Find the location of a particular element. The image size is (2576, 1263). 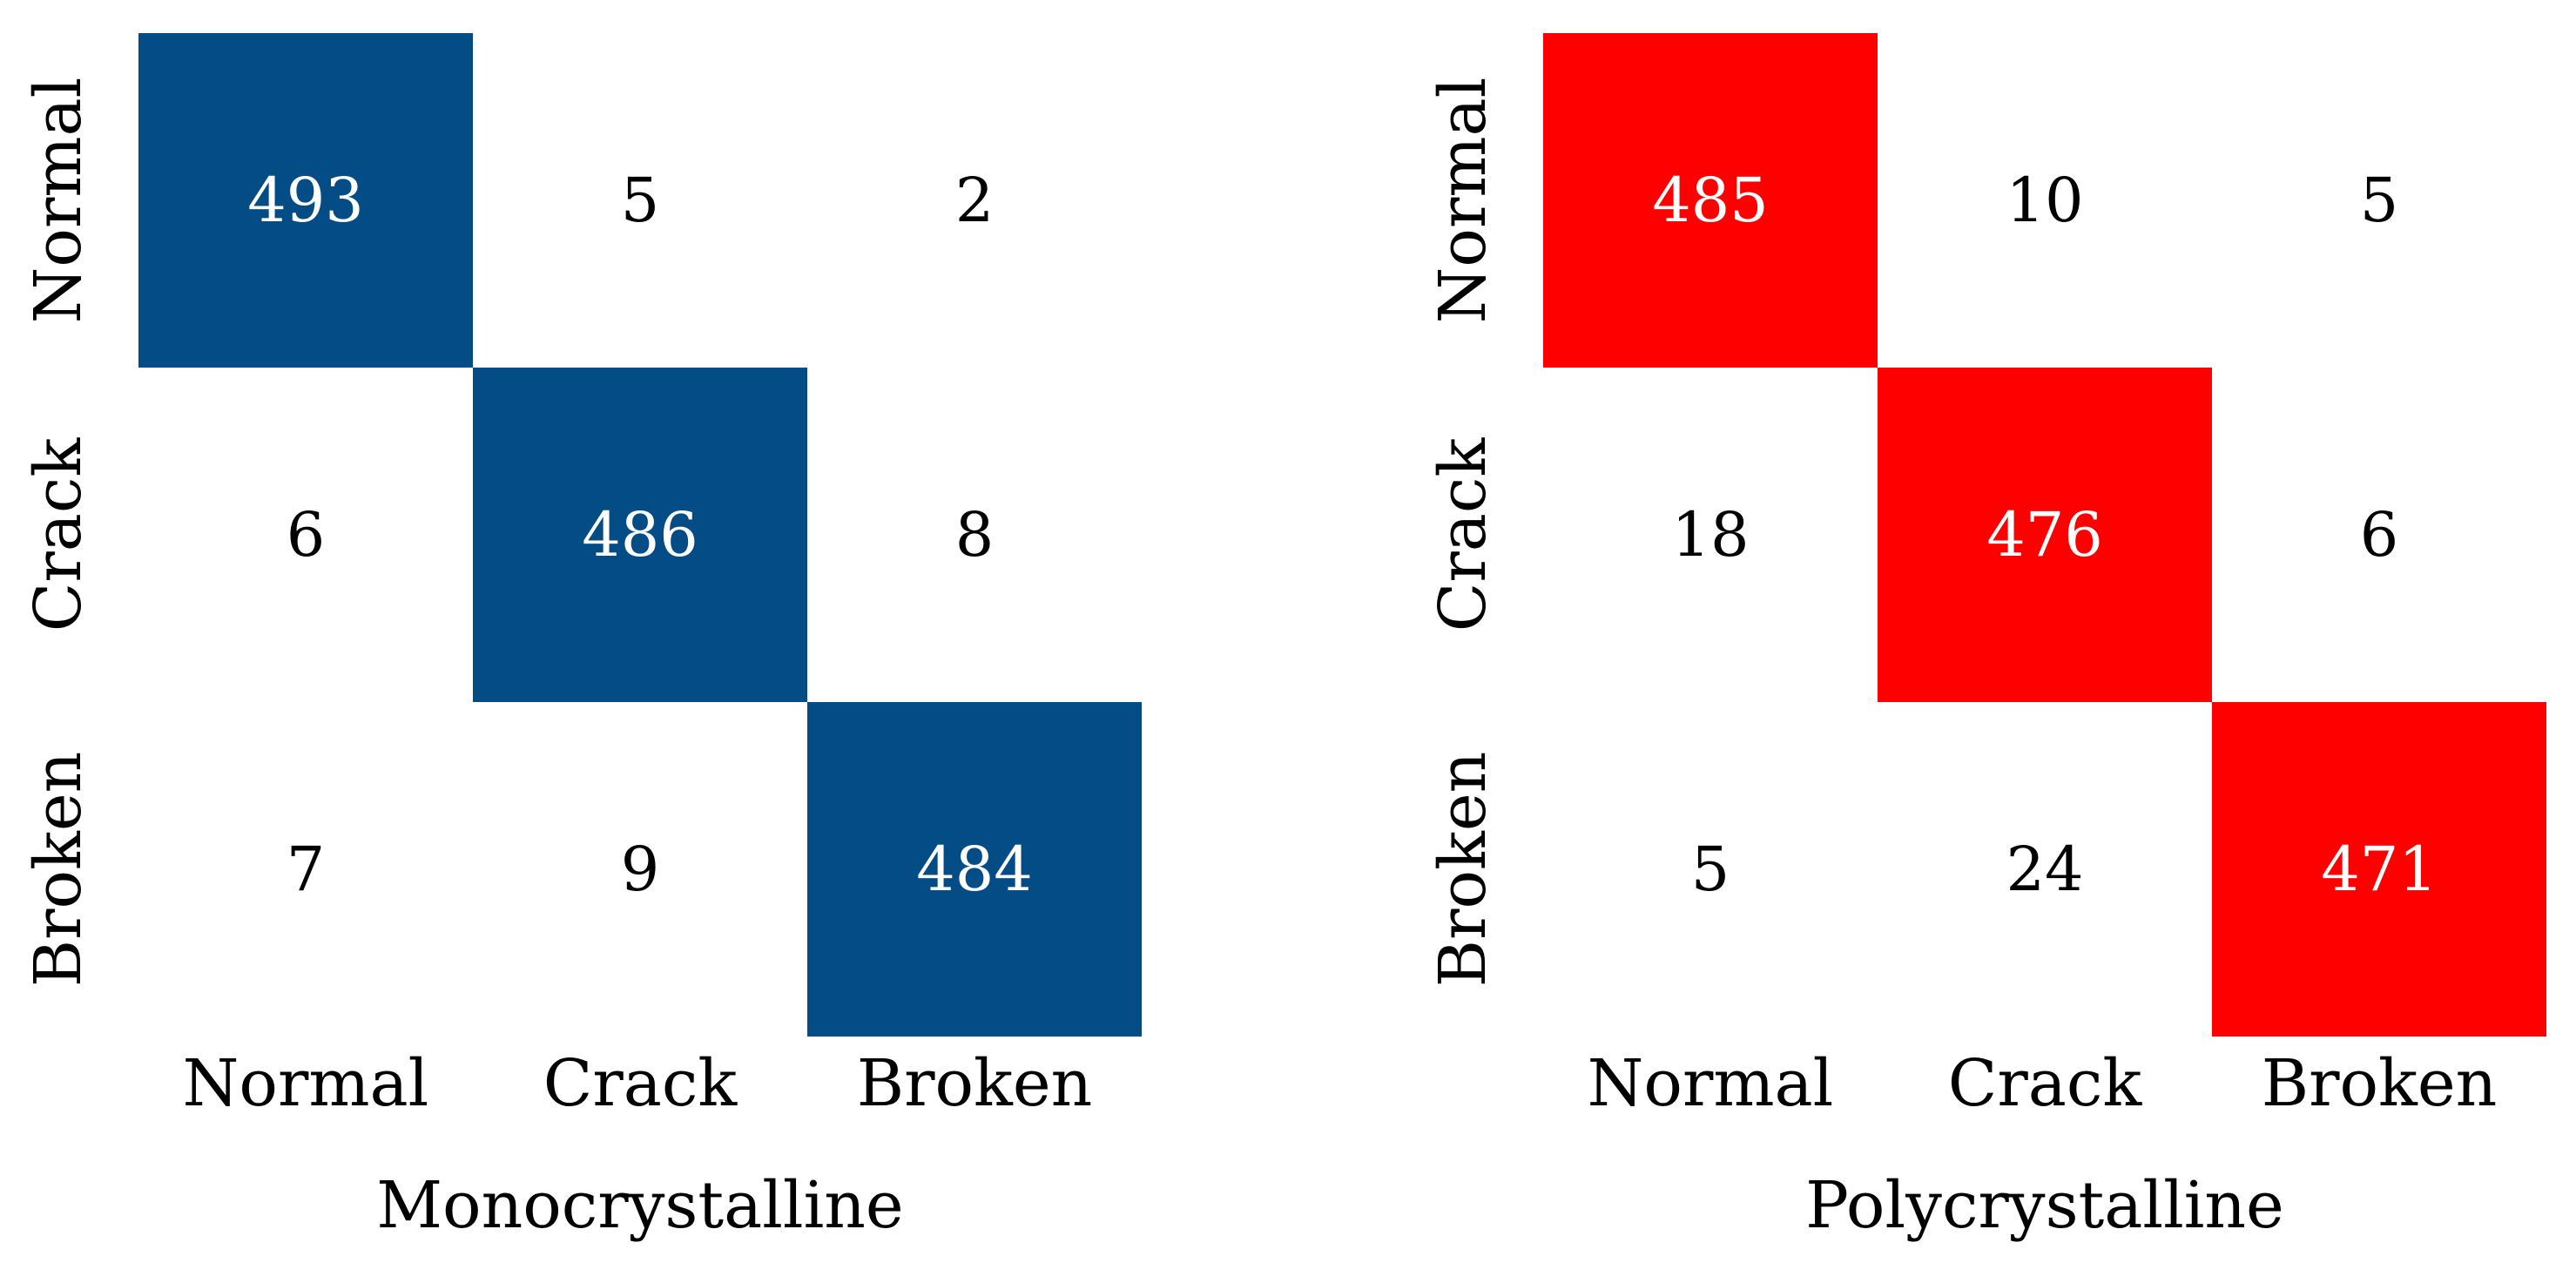

cell-value-label: 476 is located at coordinates (2044, 535).